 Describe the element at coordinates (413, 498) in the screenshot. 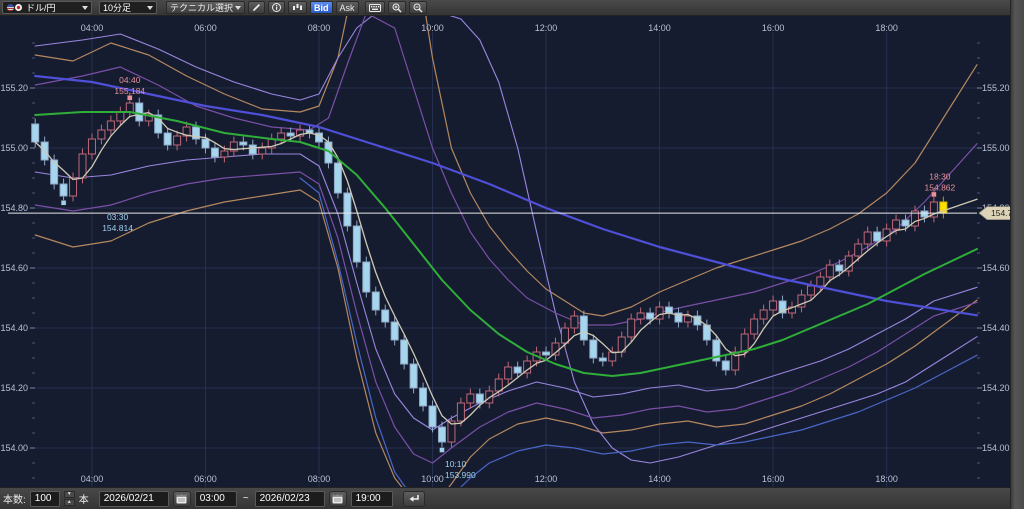

I see `apply-range-button` at that location.